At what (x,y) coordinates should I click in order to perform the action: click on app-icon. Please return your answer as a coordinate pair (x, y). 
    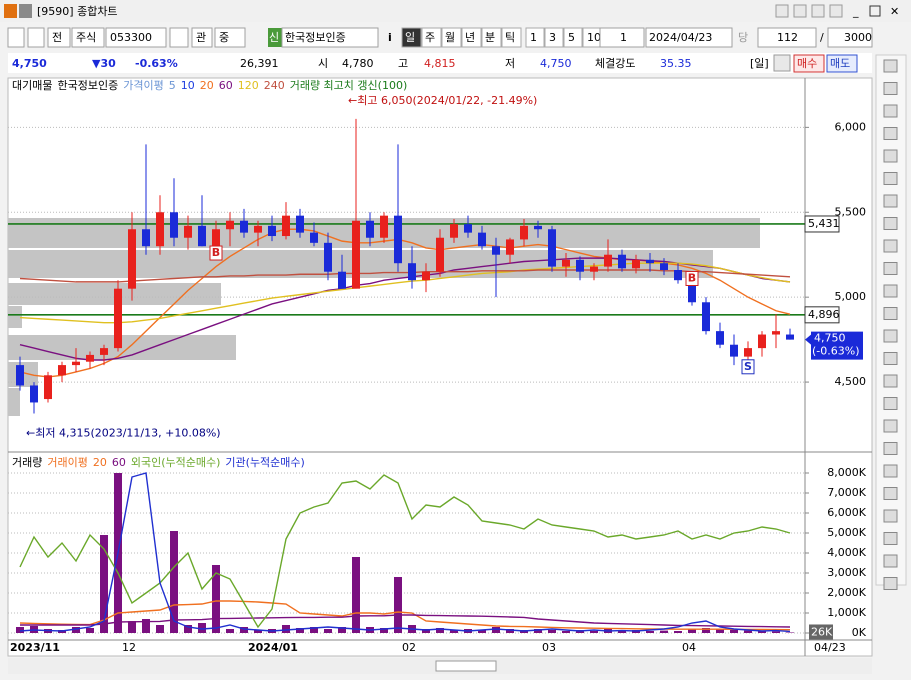
    Looking at the image, I should click on (10, 11).